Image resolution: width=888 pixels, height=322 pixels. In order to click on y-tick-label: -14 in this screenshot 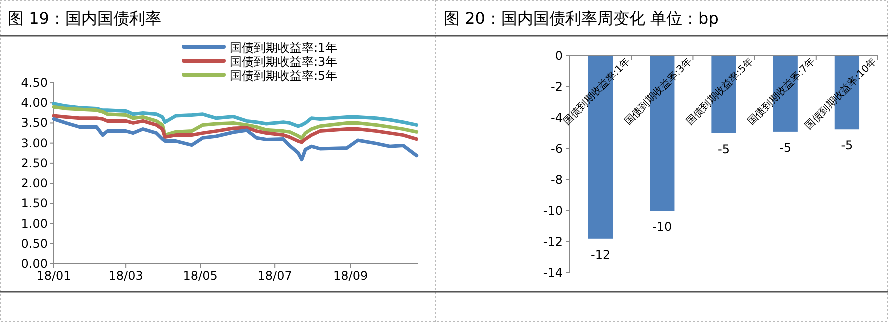, I will do `click(553, 273)`.